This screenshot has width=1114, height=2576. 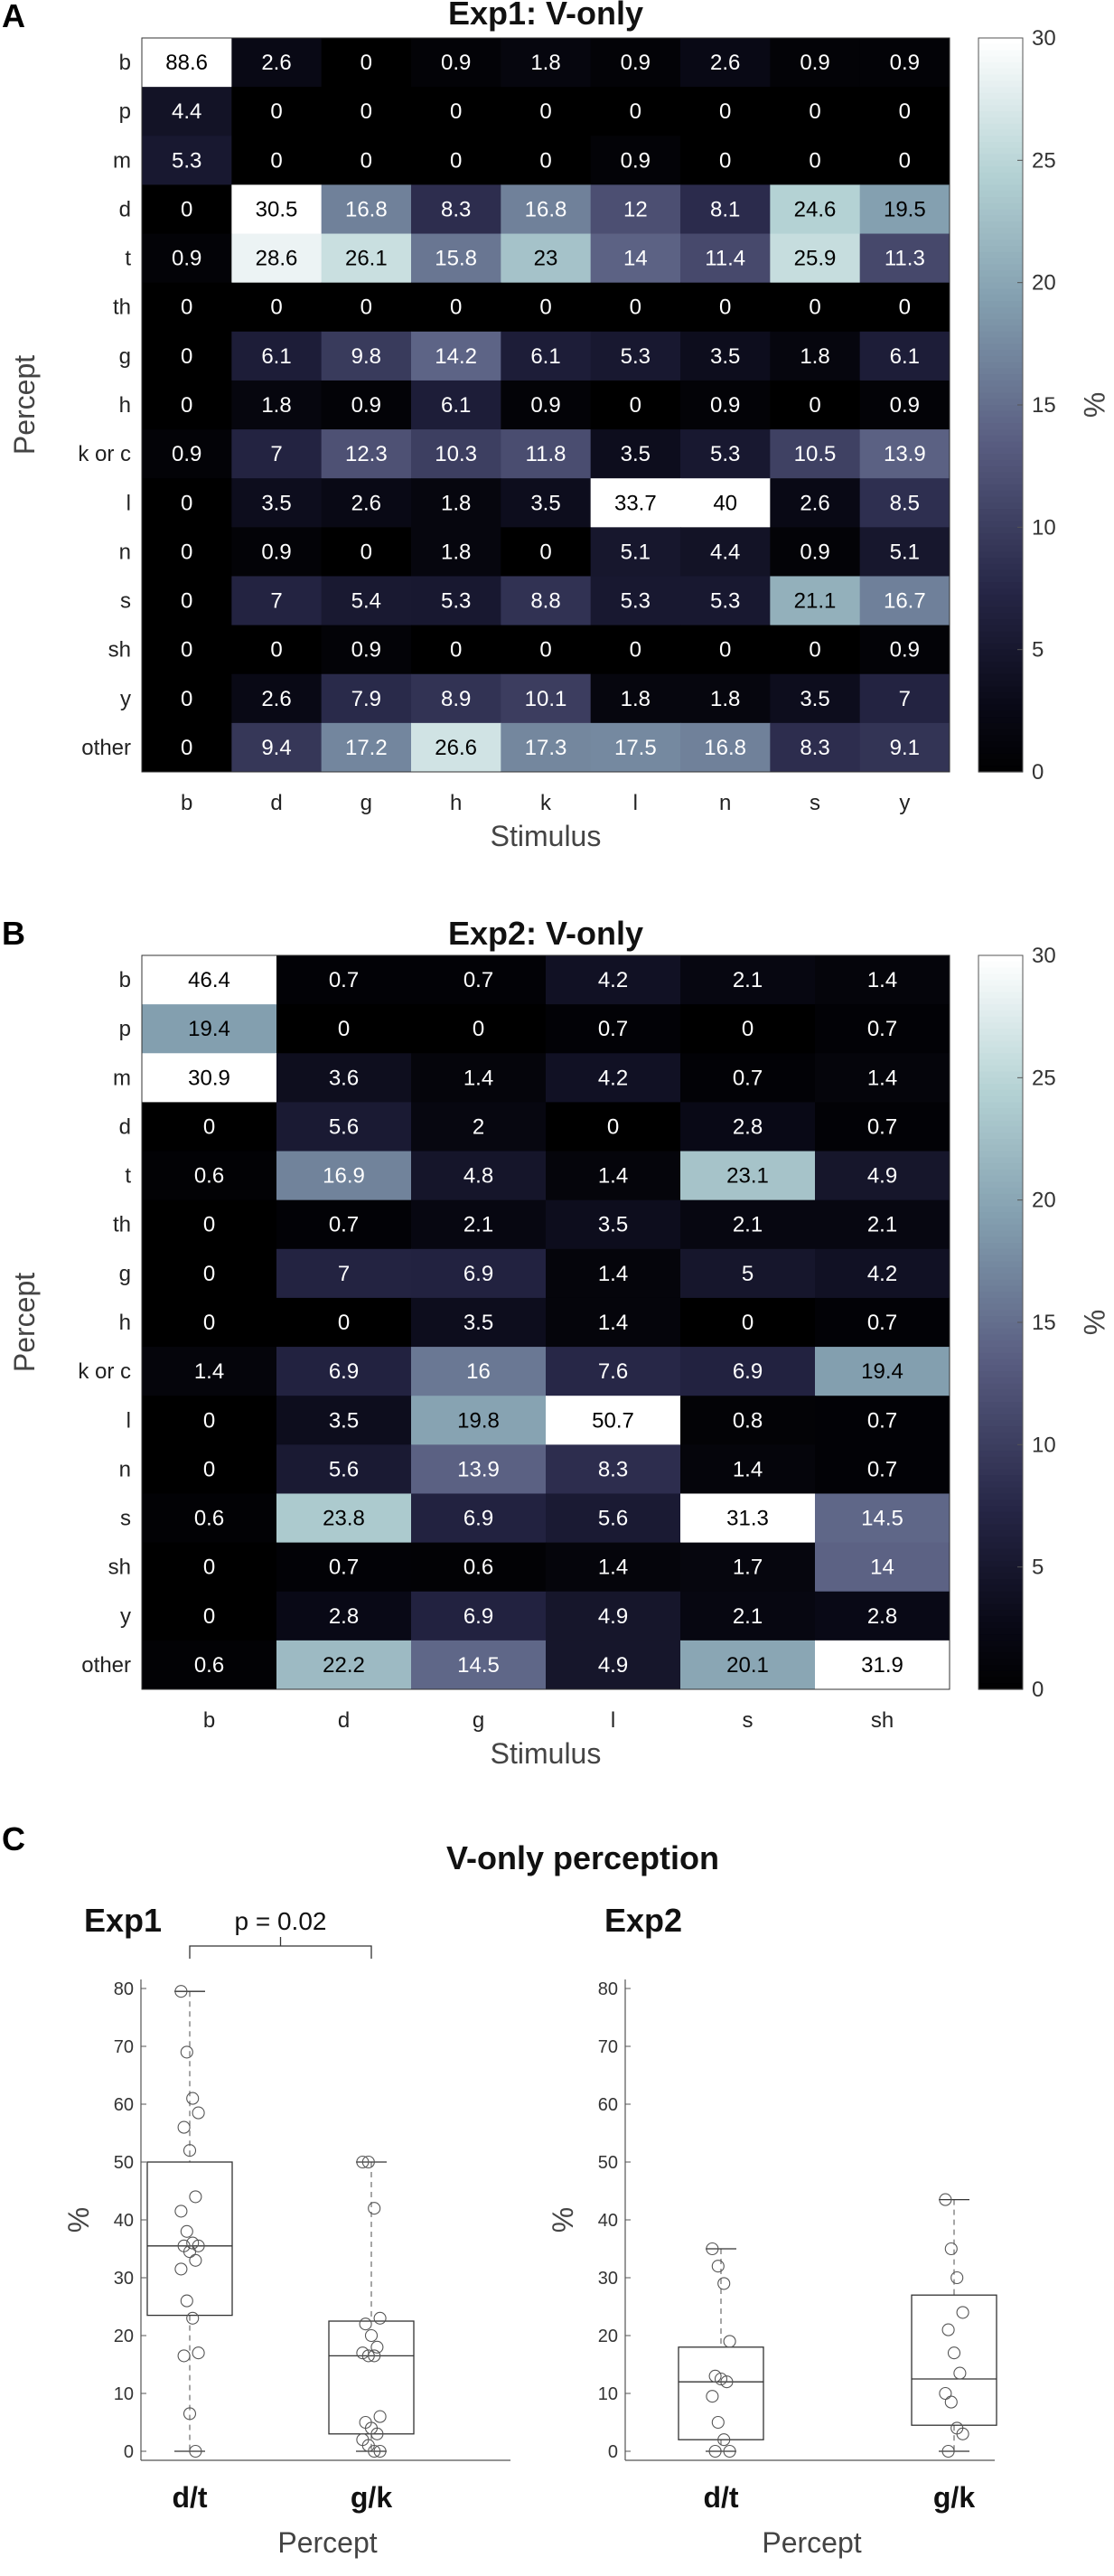 What do you see at coordinates (613, 1666) in the screenshot?
I see `cell-value: 4.9` at bounding box center [613, 1666].